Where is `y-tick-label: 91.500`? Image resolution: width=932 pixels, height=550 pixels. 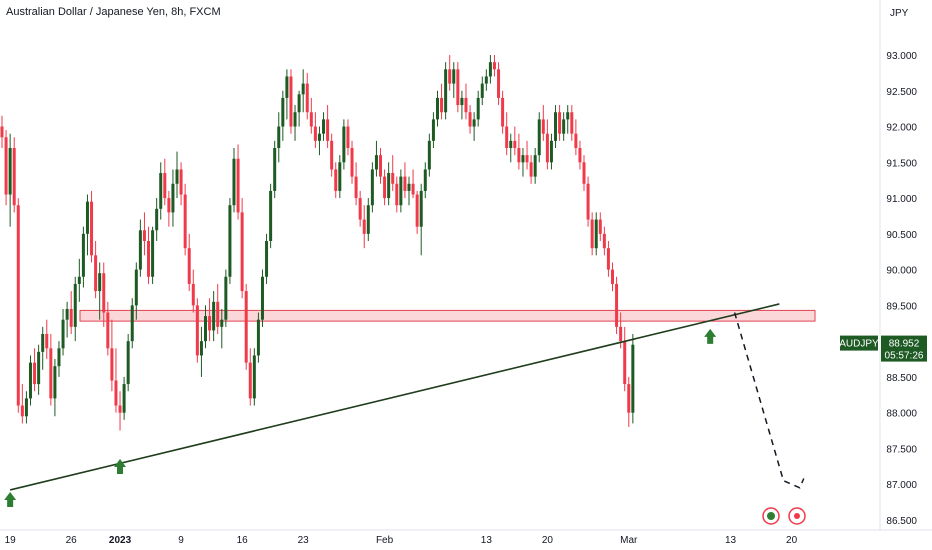
y-tick-label: 91.500 is located at coordinates (901, 163).